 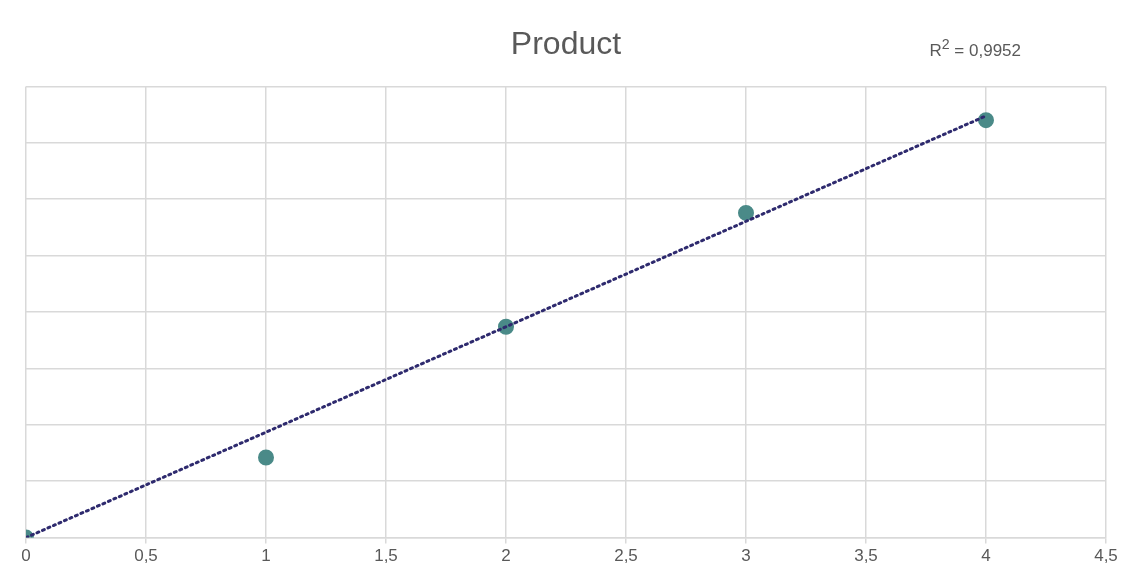 What do you see at coordinates (26, 556) in the screenshot?
I see `x-tick-label: 0` at bounding box center [26, 556].